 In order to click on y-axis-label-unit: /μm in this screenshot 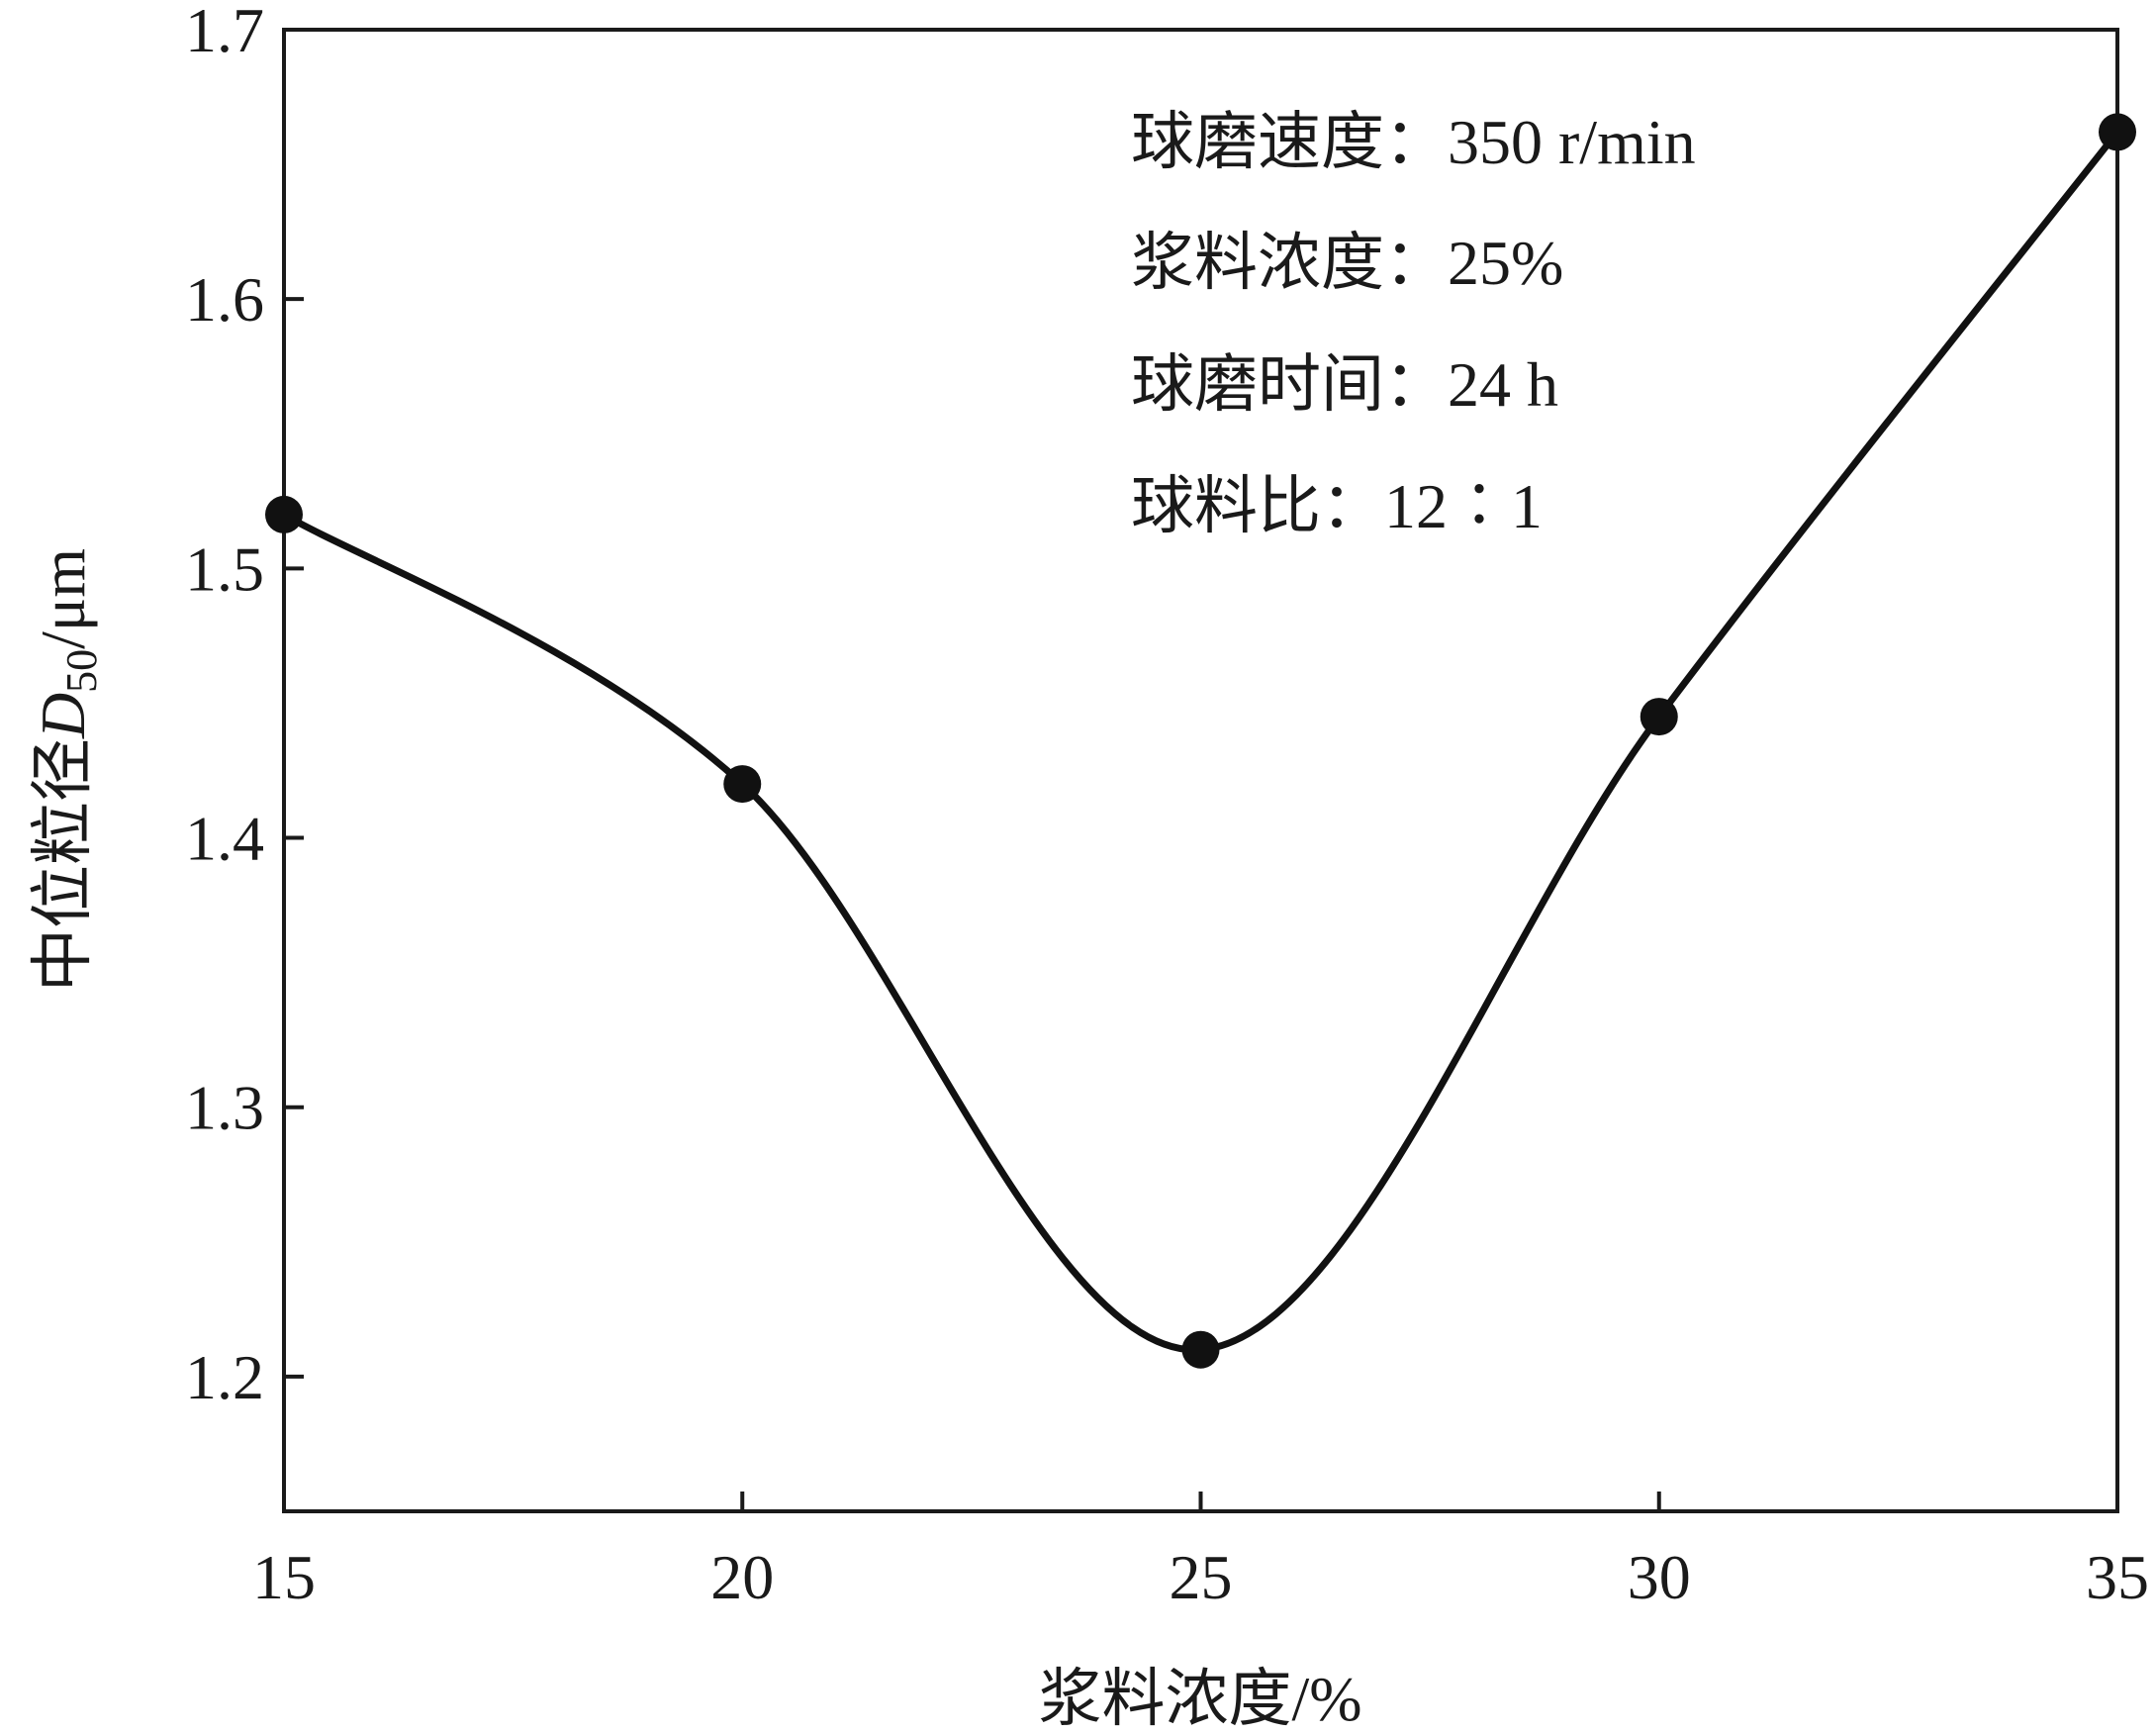, I will do `click(63, 598)`.